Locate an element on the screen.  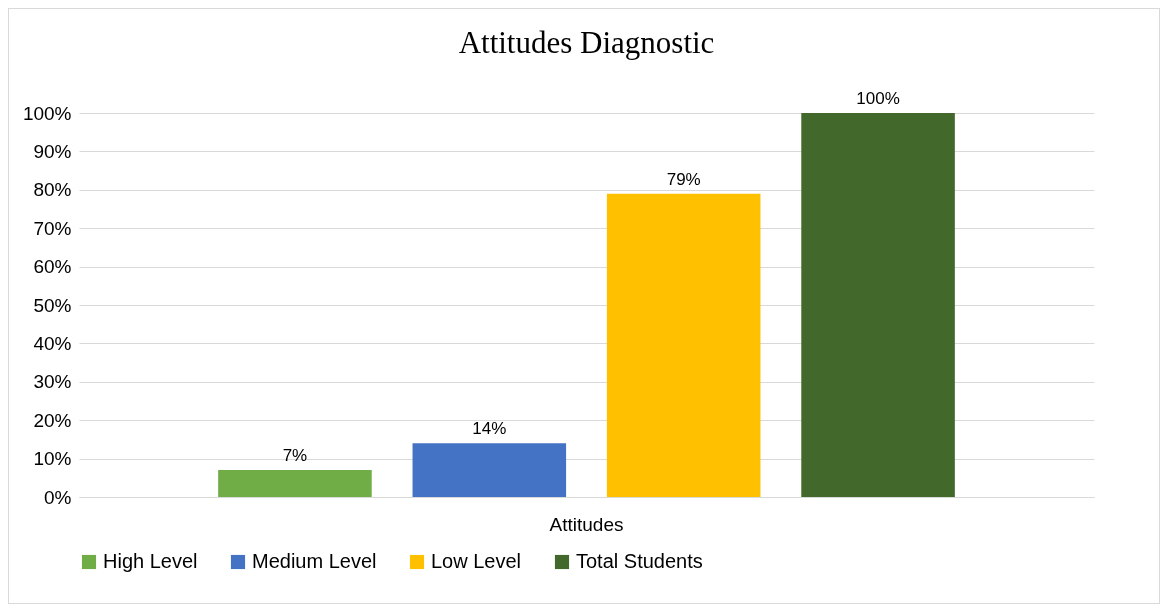
chart-title: Attitudes Diagnostic is located at coordinates (586, 42).